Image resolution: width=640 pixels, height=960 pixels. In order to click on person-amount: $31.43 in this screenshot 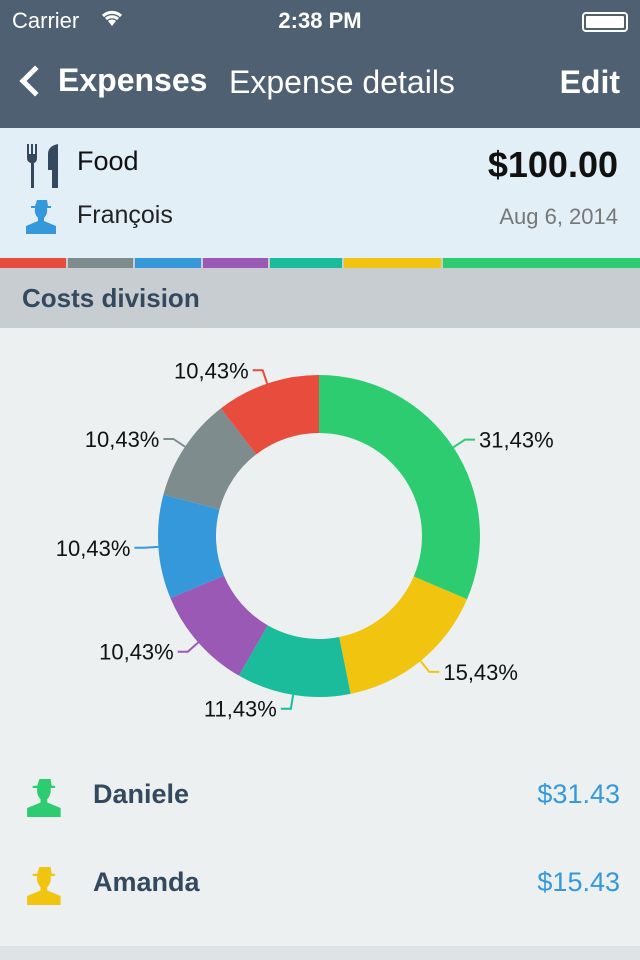, I will do `click(578, 794)`.